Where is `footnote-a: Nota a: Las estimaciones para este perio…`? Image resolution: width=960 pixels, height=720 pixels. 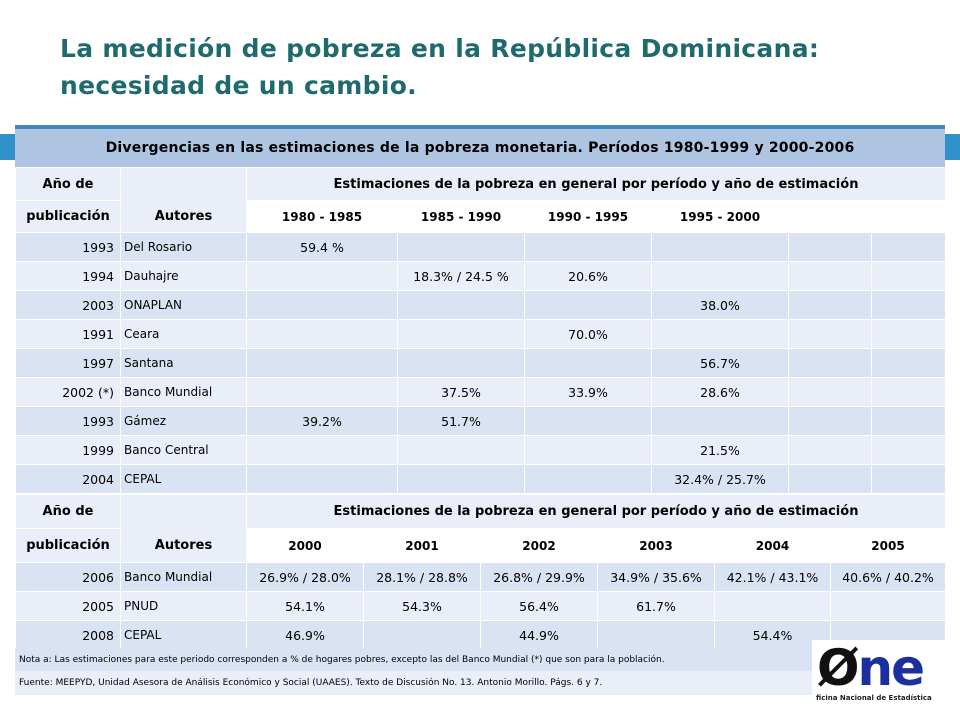 footnote-a: Nota a: Las estimaciones para este perio… is located at coordinates (480, 659).